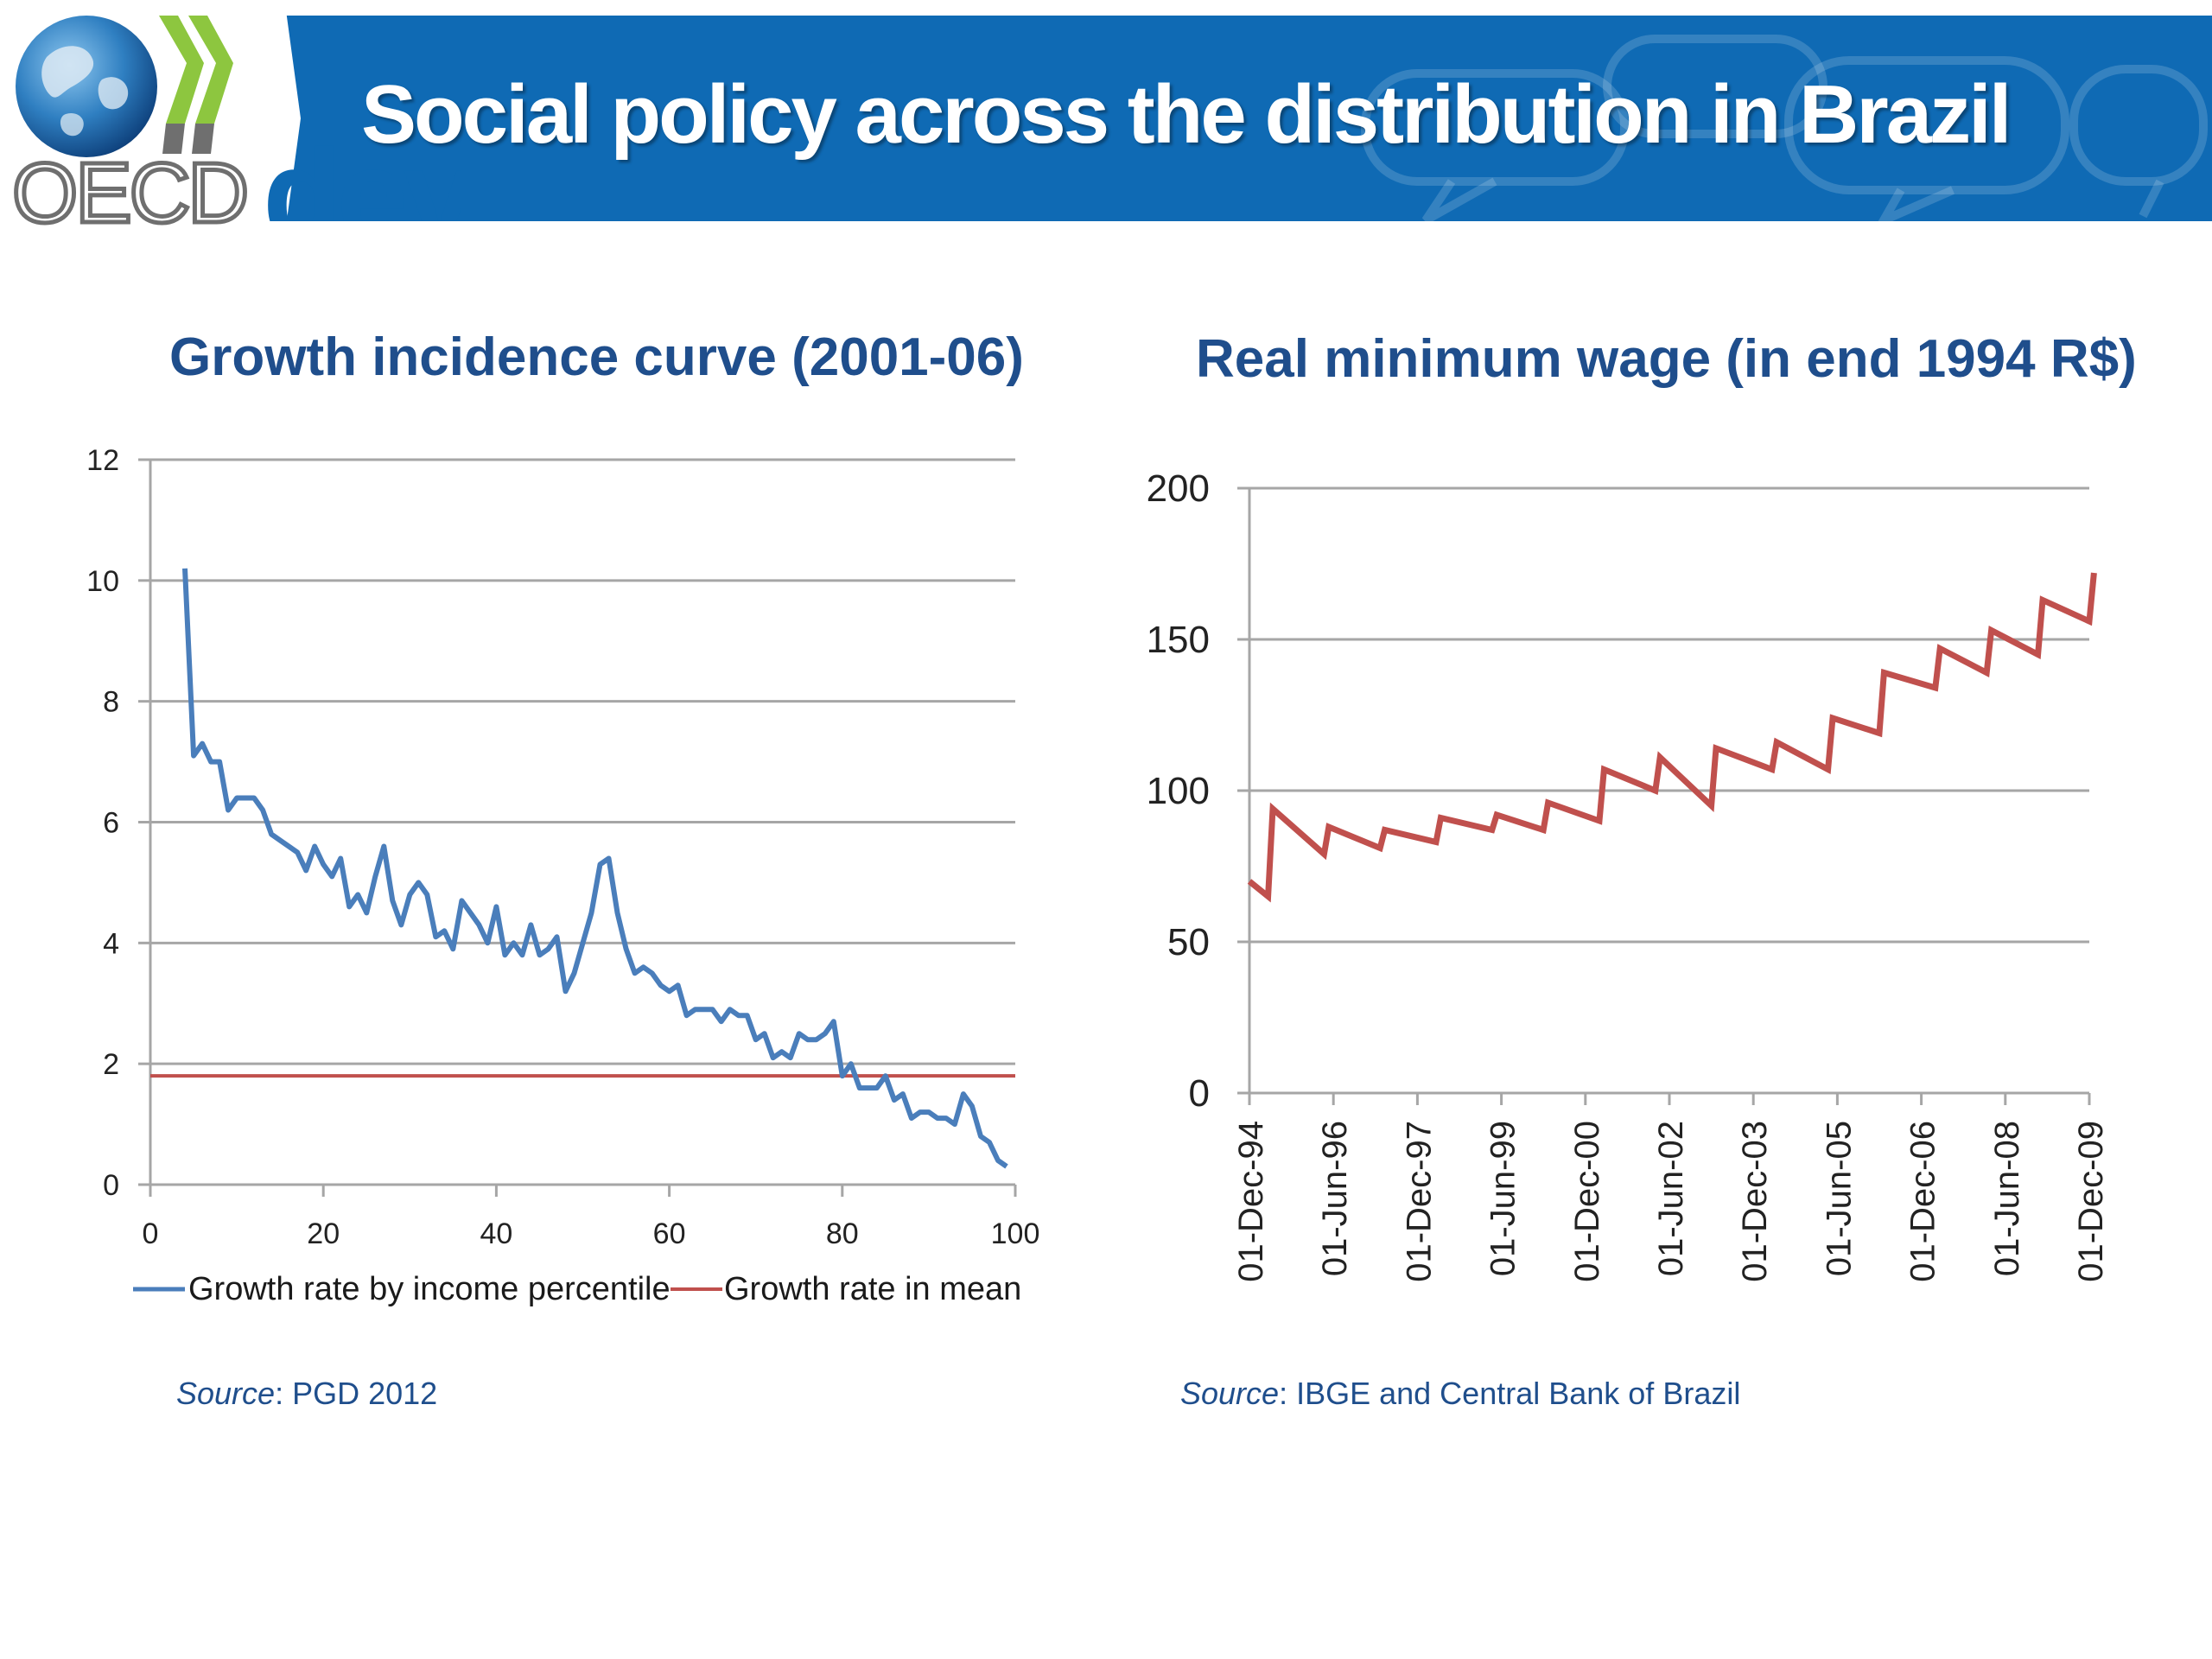  Describe the element at coordinates (86, 86) in the screenshot. I see `globe-logo-icon` at that location.